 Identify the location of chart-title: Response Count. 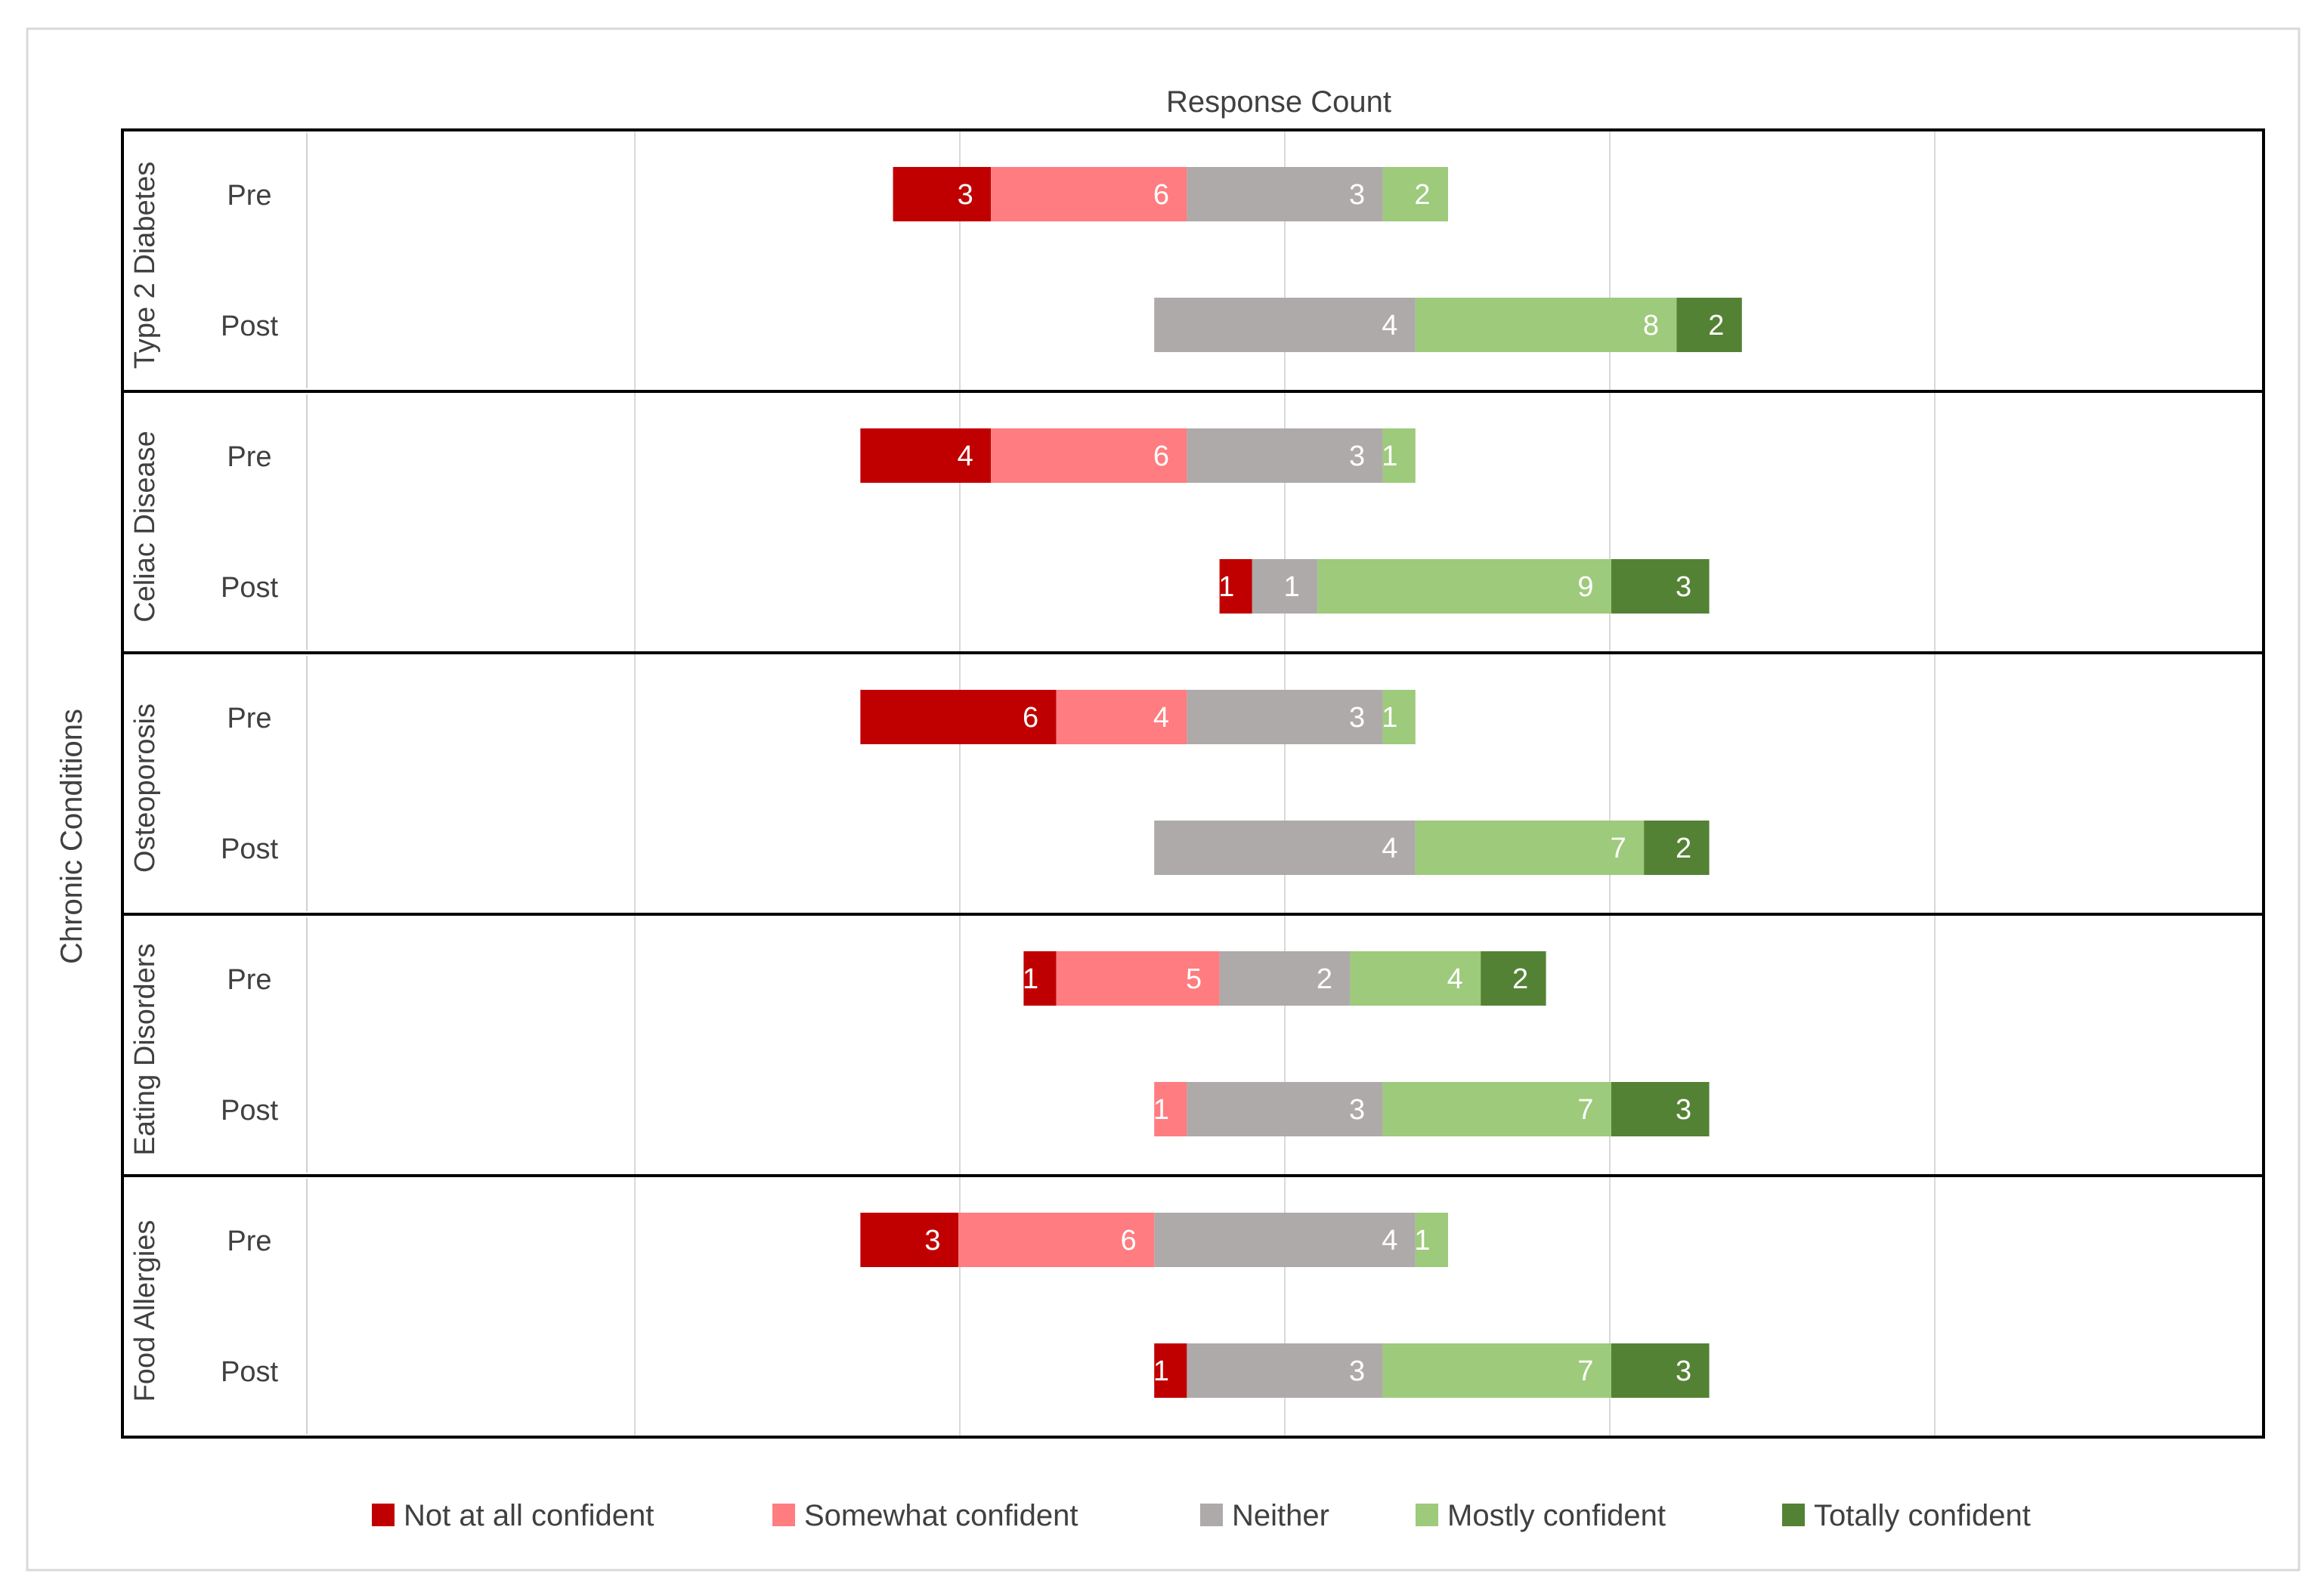
(1278, 102).